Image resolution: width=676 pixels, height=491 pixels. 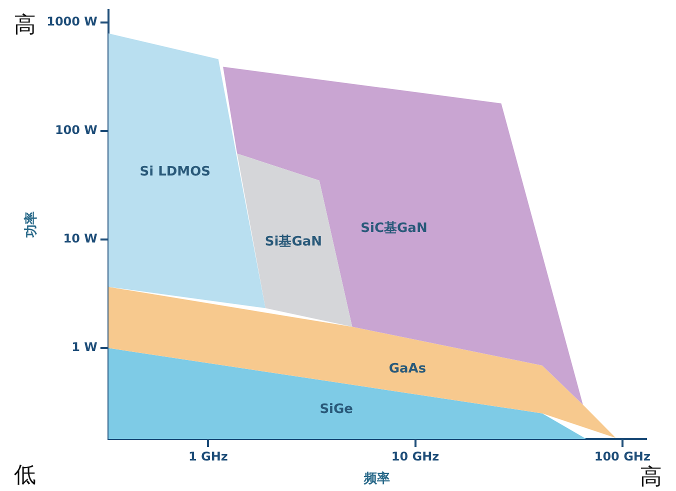 What do you see at coordinates (337, 410) in the screenshot?
I see `series-label: SiGe` at bounding box center [337, 410].